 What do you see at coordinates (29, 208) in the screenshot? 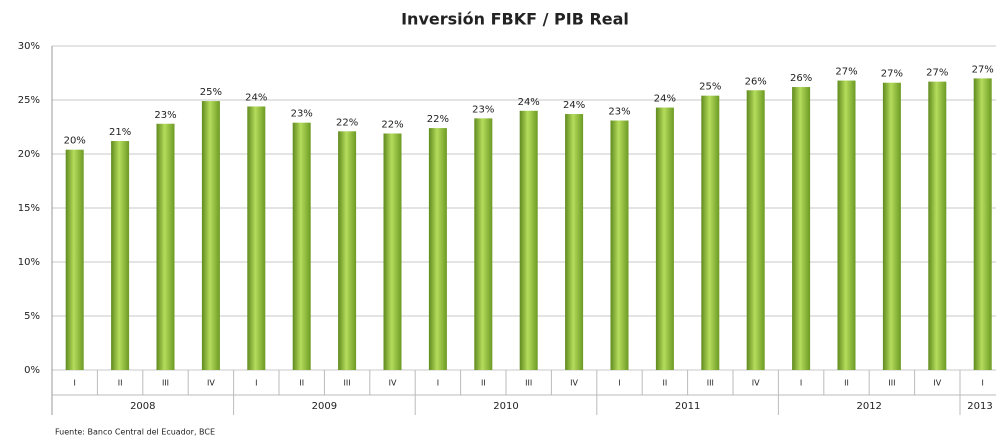
I see `y-tick-label: 15%` at bounding box center [29, 208].